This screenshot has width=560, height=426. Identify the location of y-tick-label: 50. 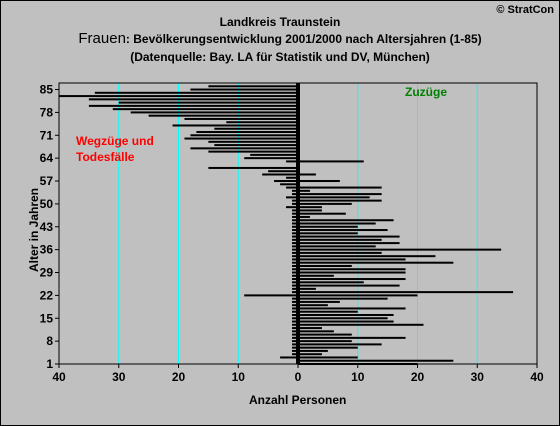
(47, 204).